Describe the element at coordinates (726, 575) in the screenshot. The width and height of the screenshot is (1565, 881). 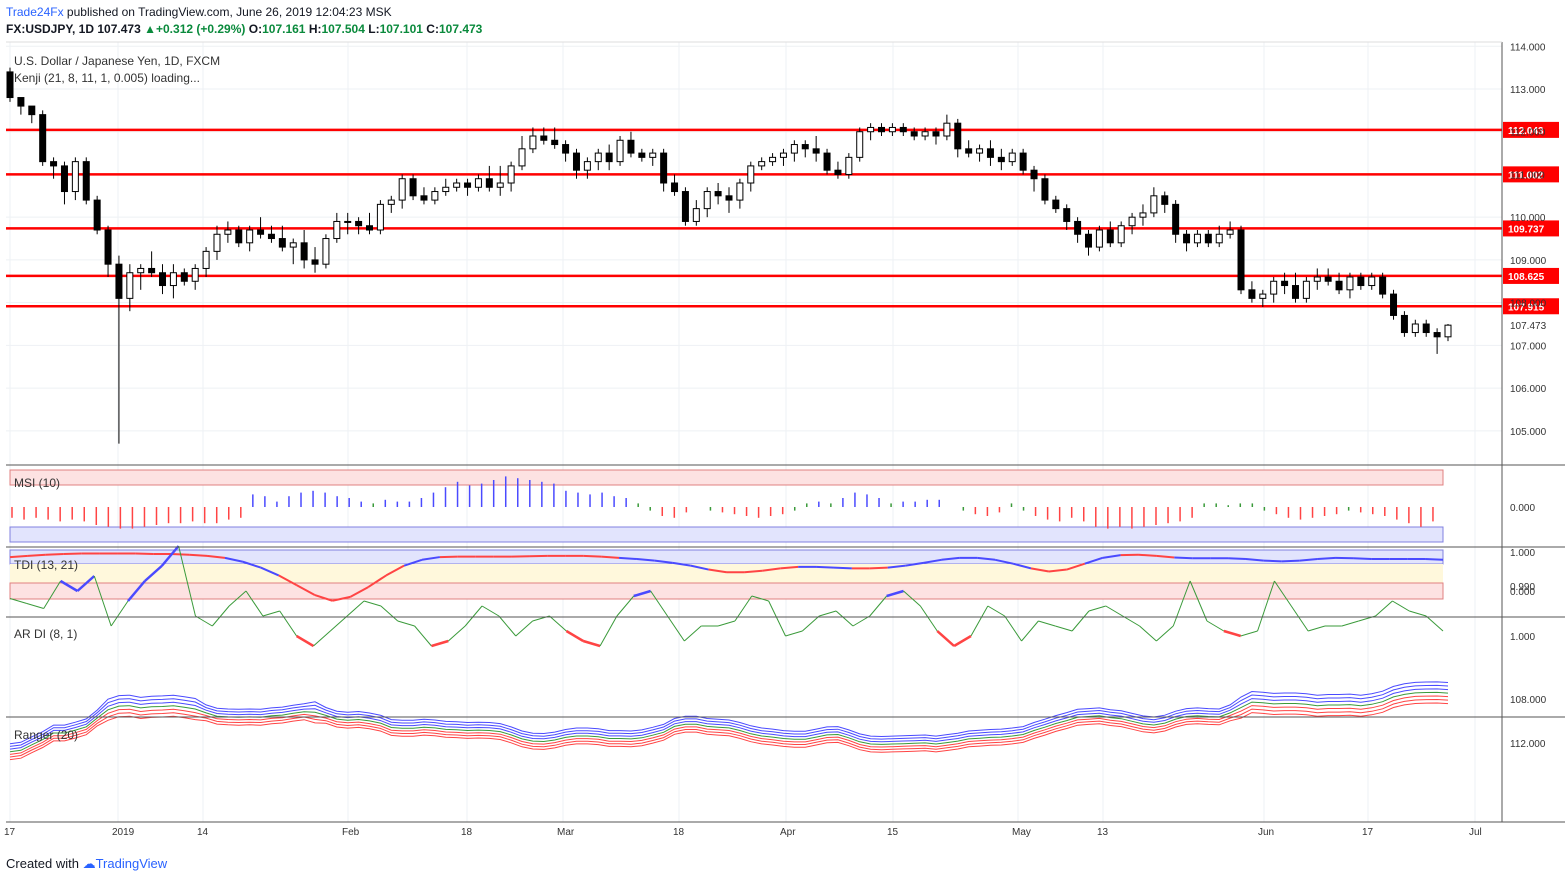
I see `tdi-panel` at that location.